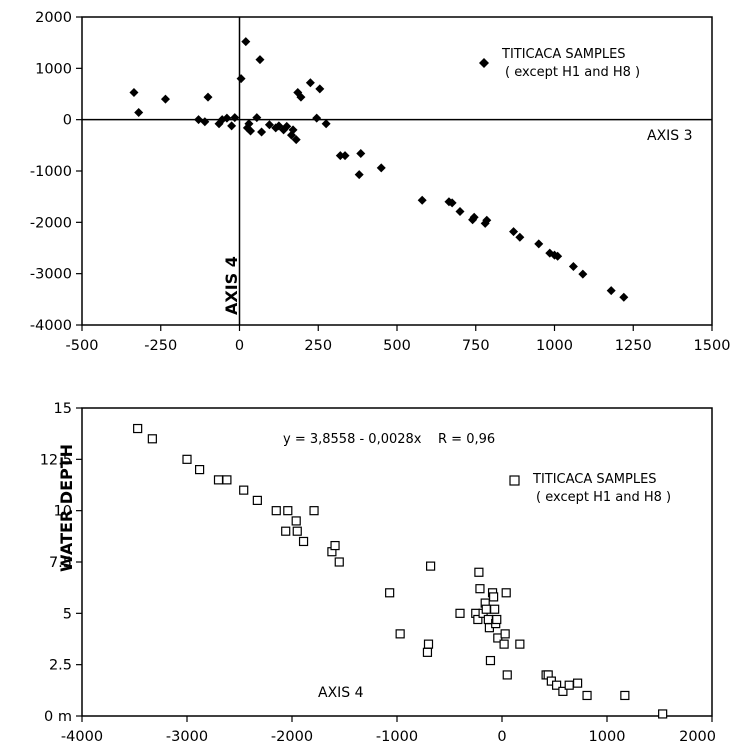 Image resolution: width=736 pixels, height=755 pixels. I want to click on chart-2-y-tick-label: 10, so click(63, 512).